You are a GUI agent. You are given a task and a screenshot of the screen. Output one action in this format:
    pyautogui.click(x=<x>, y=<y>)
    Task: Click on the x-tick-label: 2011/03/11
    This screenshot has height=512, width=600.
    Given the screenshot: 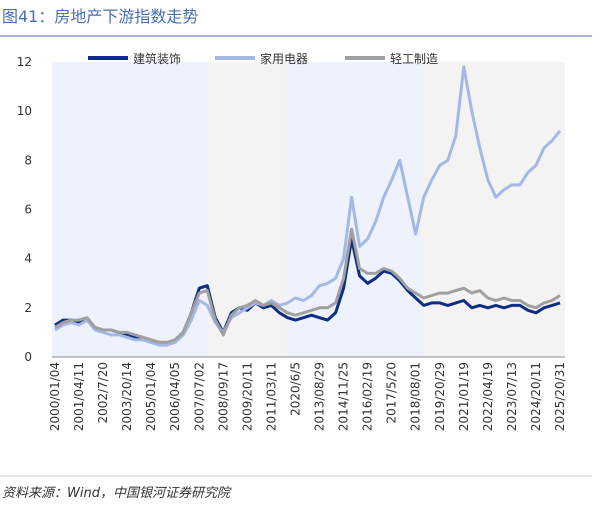 What is the action you would take?
    pyautogui.click(x=271, y=396)
    